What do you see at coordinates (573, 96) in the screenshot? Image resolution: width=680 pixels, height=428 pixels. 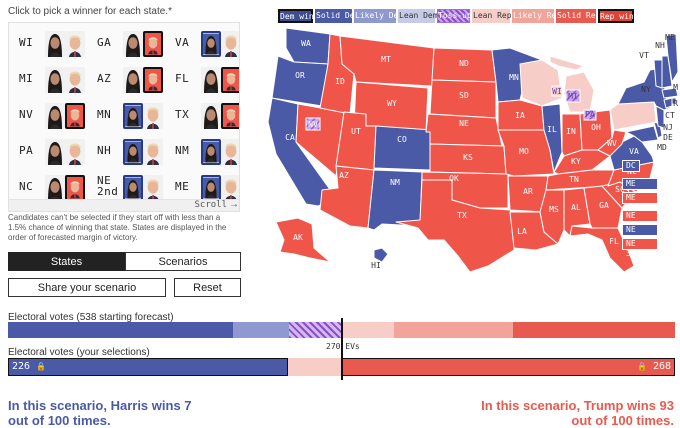 I see `state-mi-tossup-marker` at bounding box center [573, 96].